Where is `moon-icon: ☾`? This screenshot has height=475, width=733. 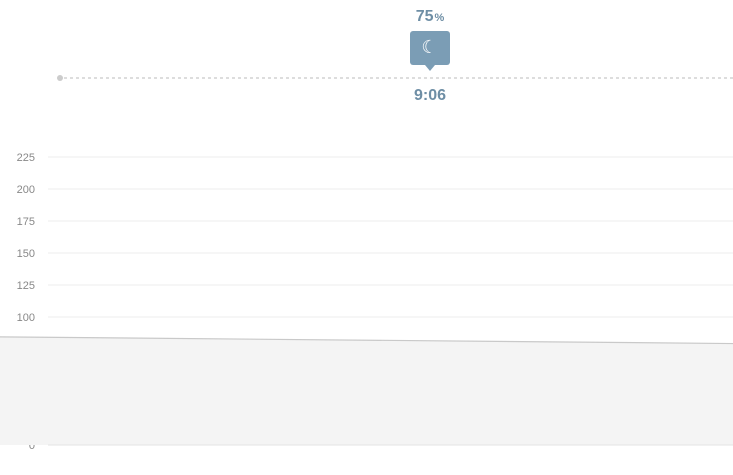
moon-icon: ☾ is located at coordinates (429, 47).